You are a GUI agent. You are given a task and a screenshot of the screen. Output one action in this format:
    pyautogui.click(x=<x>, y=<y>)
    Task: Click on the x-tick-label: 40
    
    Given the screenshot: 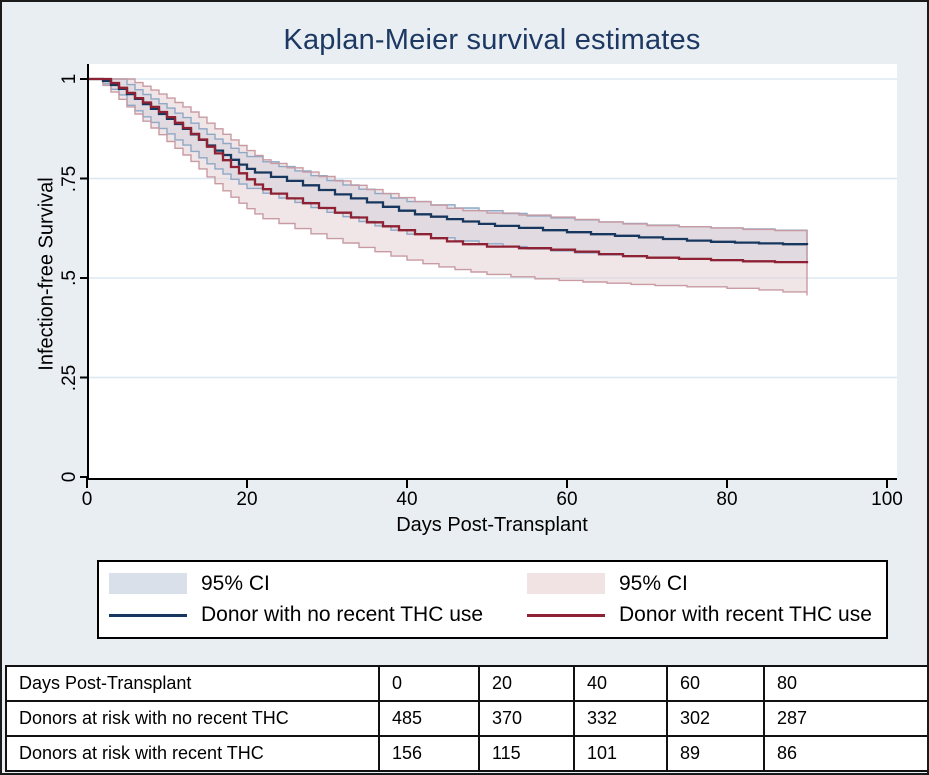 What is the action you would take?
    pyautogui.click(x=407, y=499)
    